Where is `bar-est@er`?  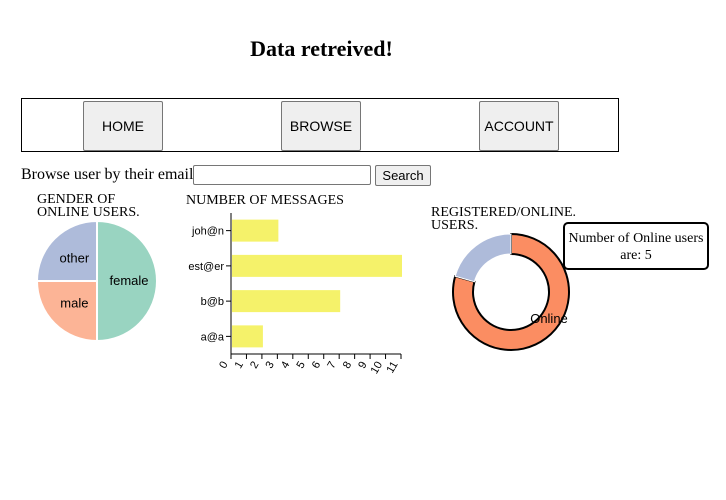 bar-est@er is located at coordinates (317, 265).